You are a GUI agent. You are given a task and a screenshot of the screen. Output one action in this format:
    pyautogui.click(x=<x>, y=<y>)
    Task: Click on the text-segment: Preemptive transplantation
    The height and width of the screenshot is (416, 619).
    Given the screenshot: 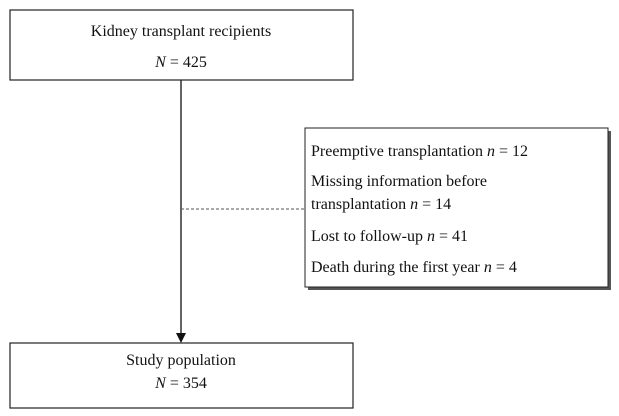 What is the action you would take?
    pyautogui.click(x=399, y=151)
    